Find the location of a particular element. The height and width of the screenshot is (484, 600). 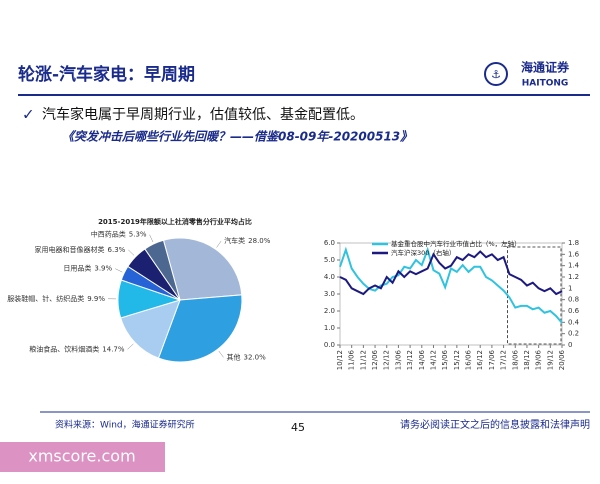

pie-value-label: 14.7% is located at coordinates (113, 349).